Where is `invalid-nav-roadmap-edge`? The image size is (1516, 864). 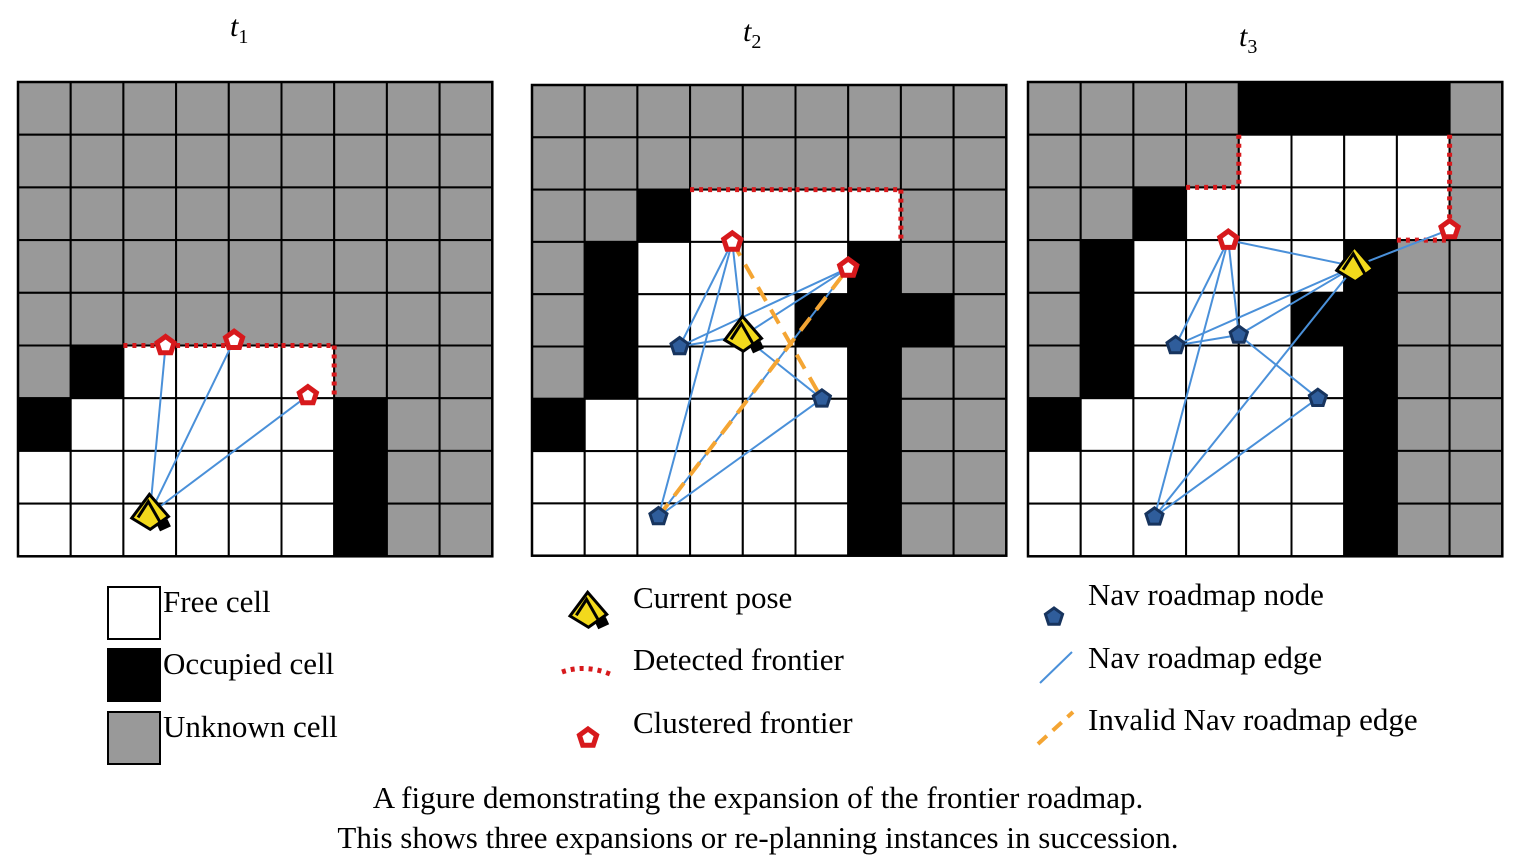
invalid-nav-roadmap-edge is located at coordinates (777, 320).